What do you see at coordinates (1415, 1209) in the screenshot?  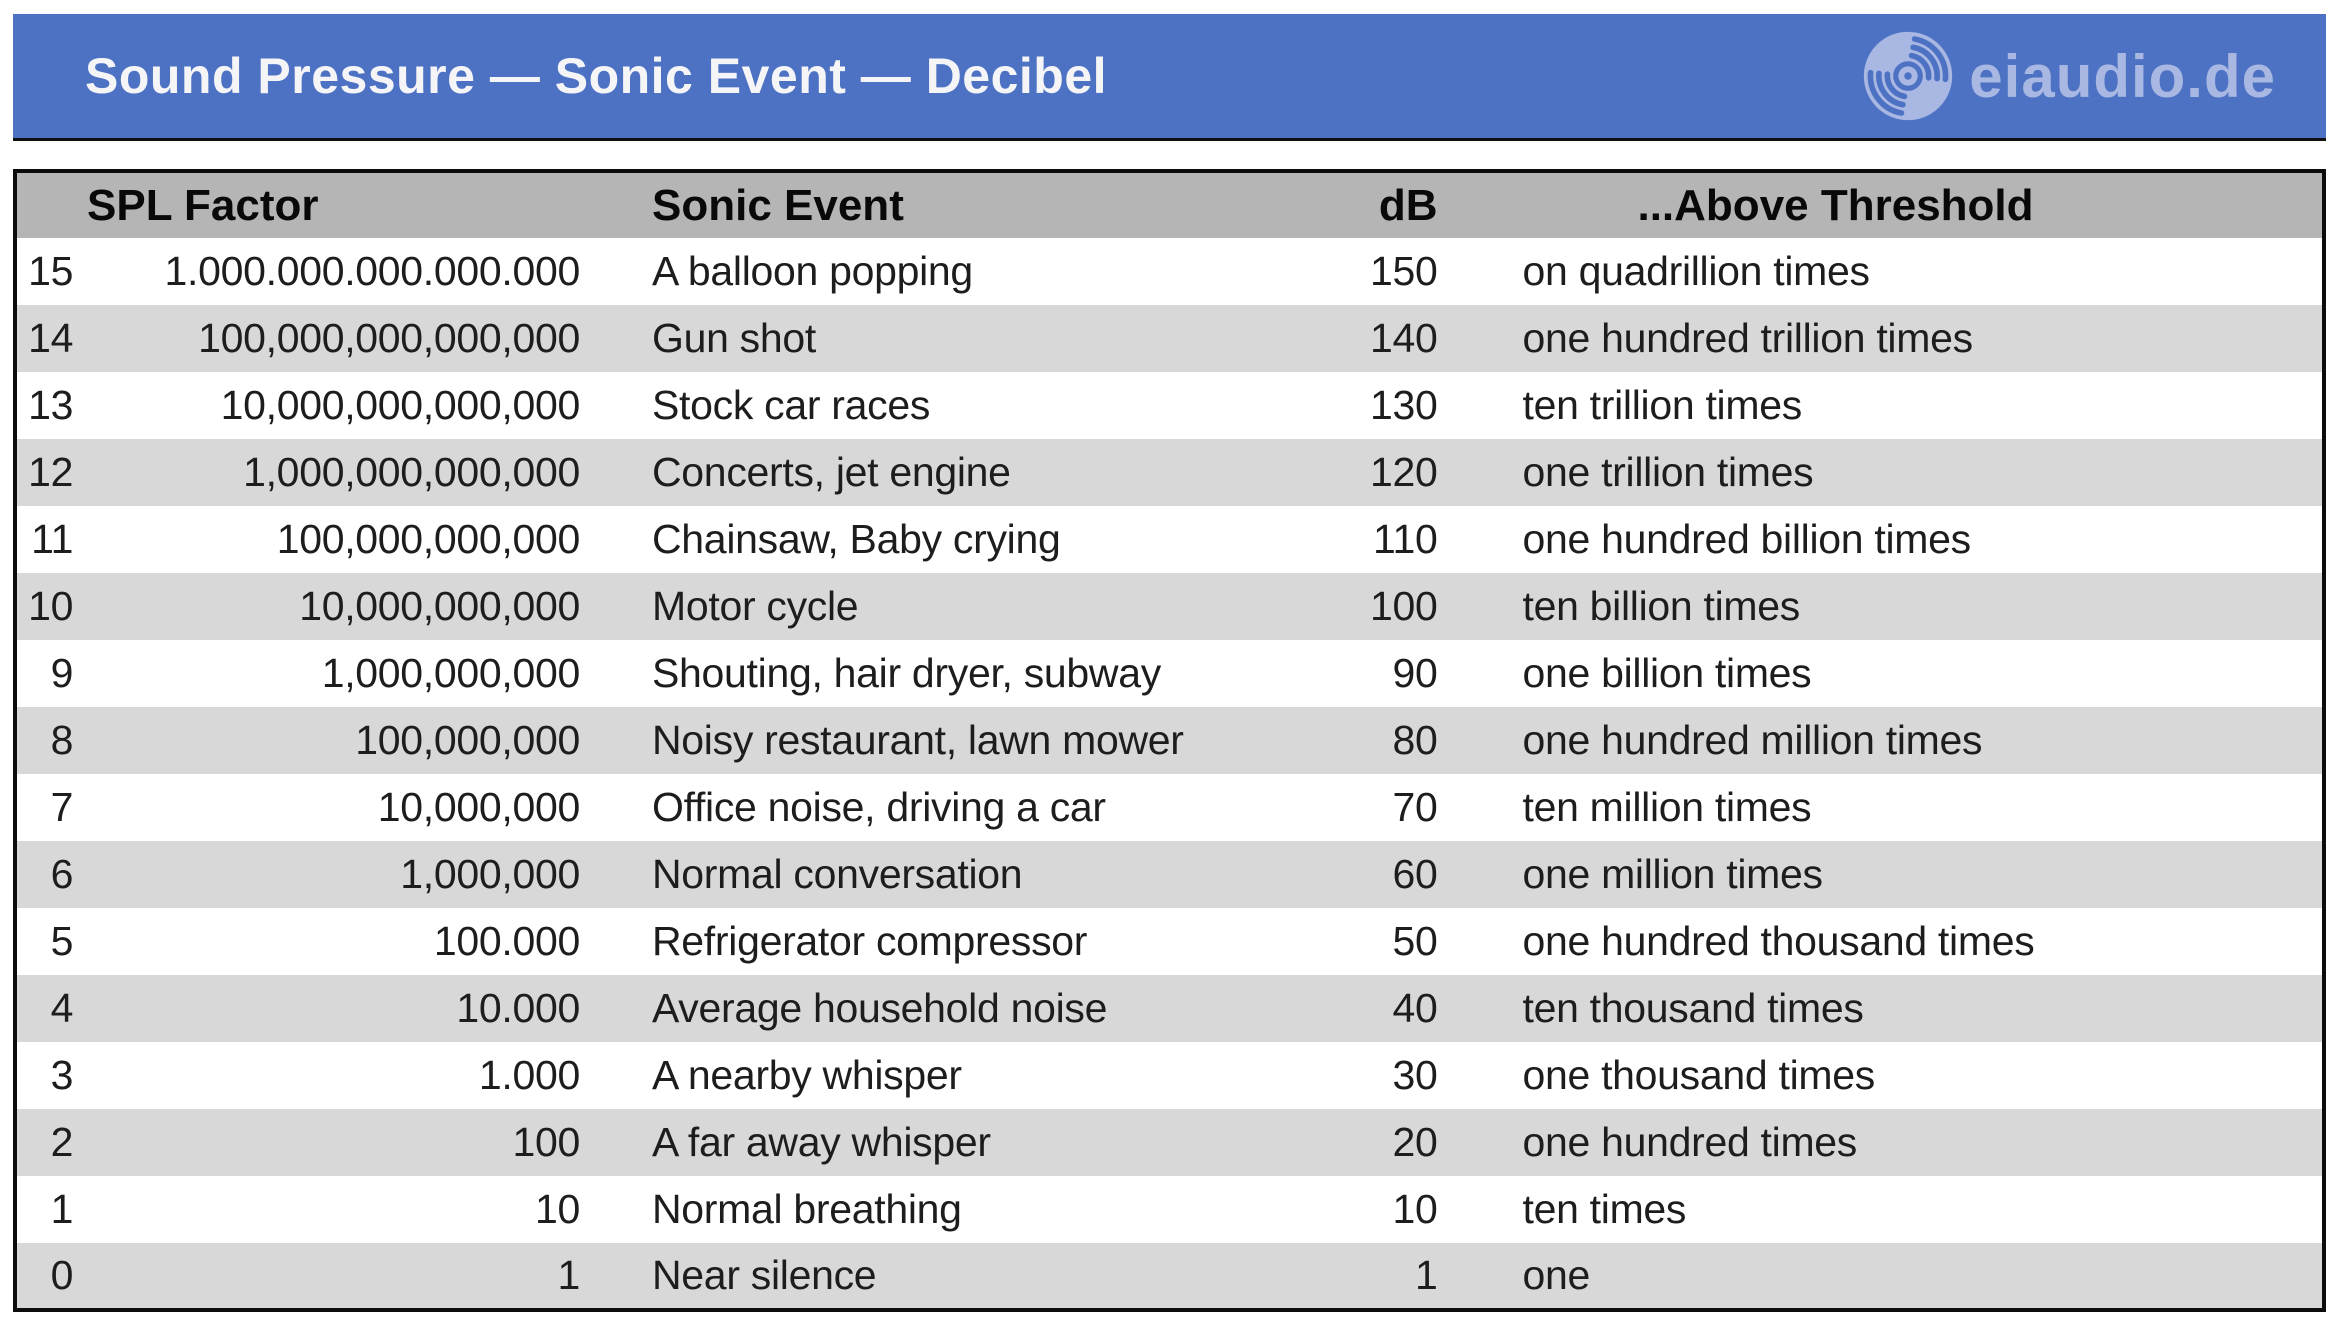 I see `db-value: 10` at bounding box center [1415, 1209].